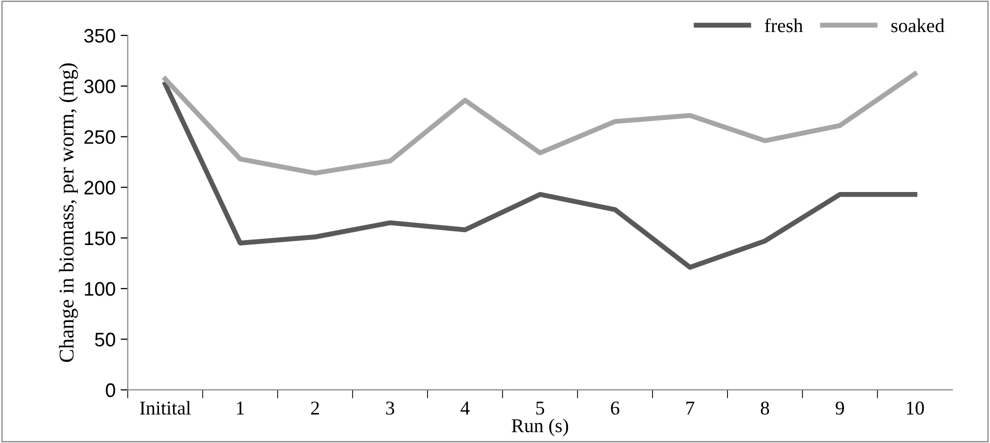 The width and height of the screenshot is (990, 443). Describe the element at coordinates (240, 408) in the screenshot. I see `x-tick-label: 1` at that location.